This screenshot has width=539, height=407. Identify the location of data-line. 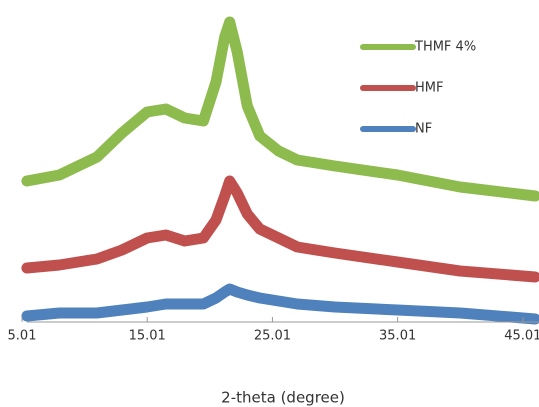
(280, 304).